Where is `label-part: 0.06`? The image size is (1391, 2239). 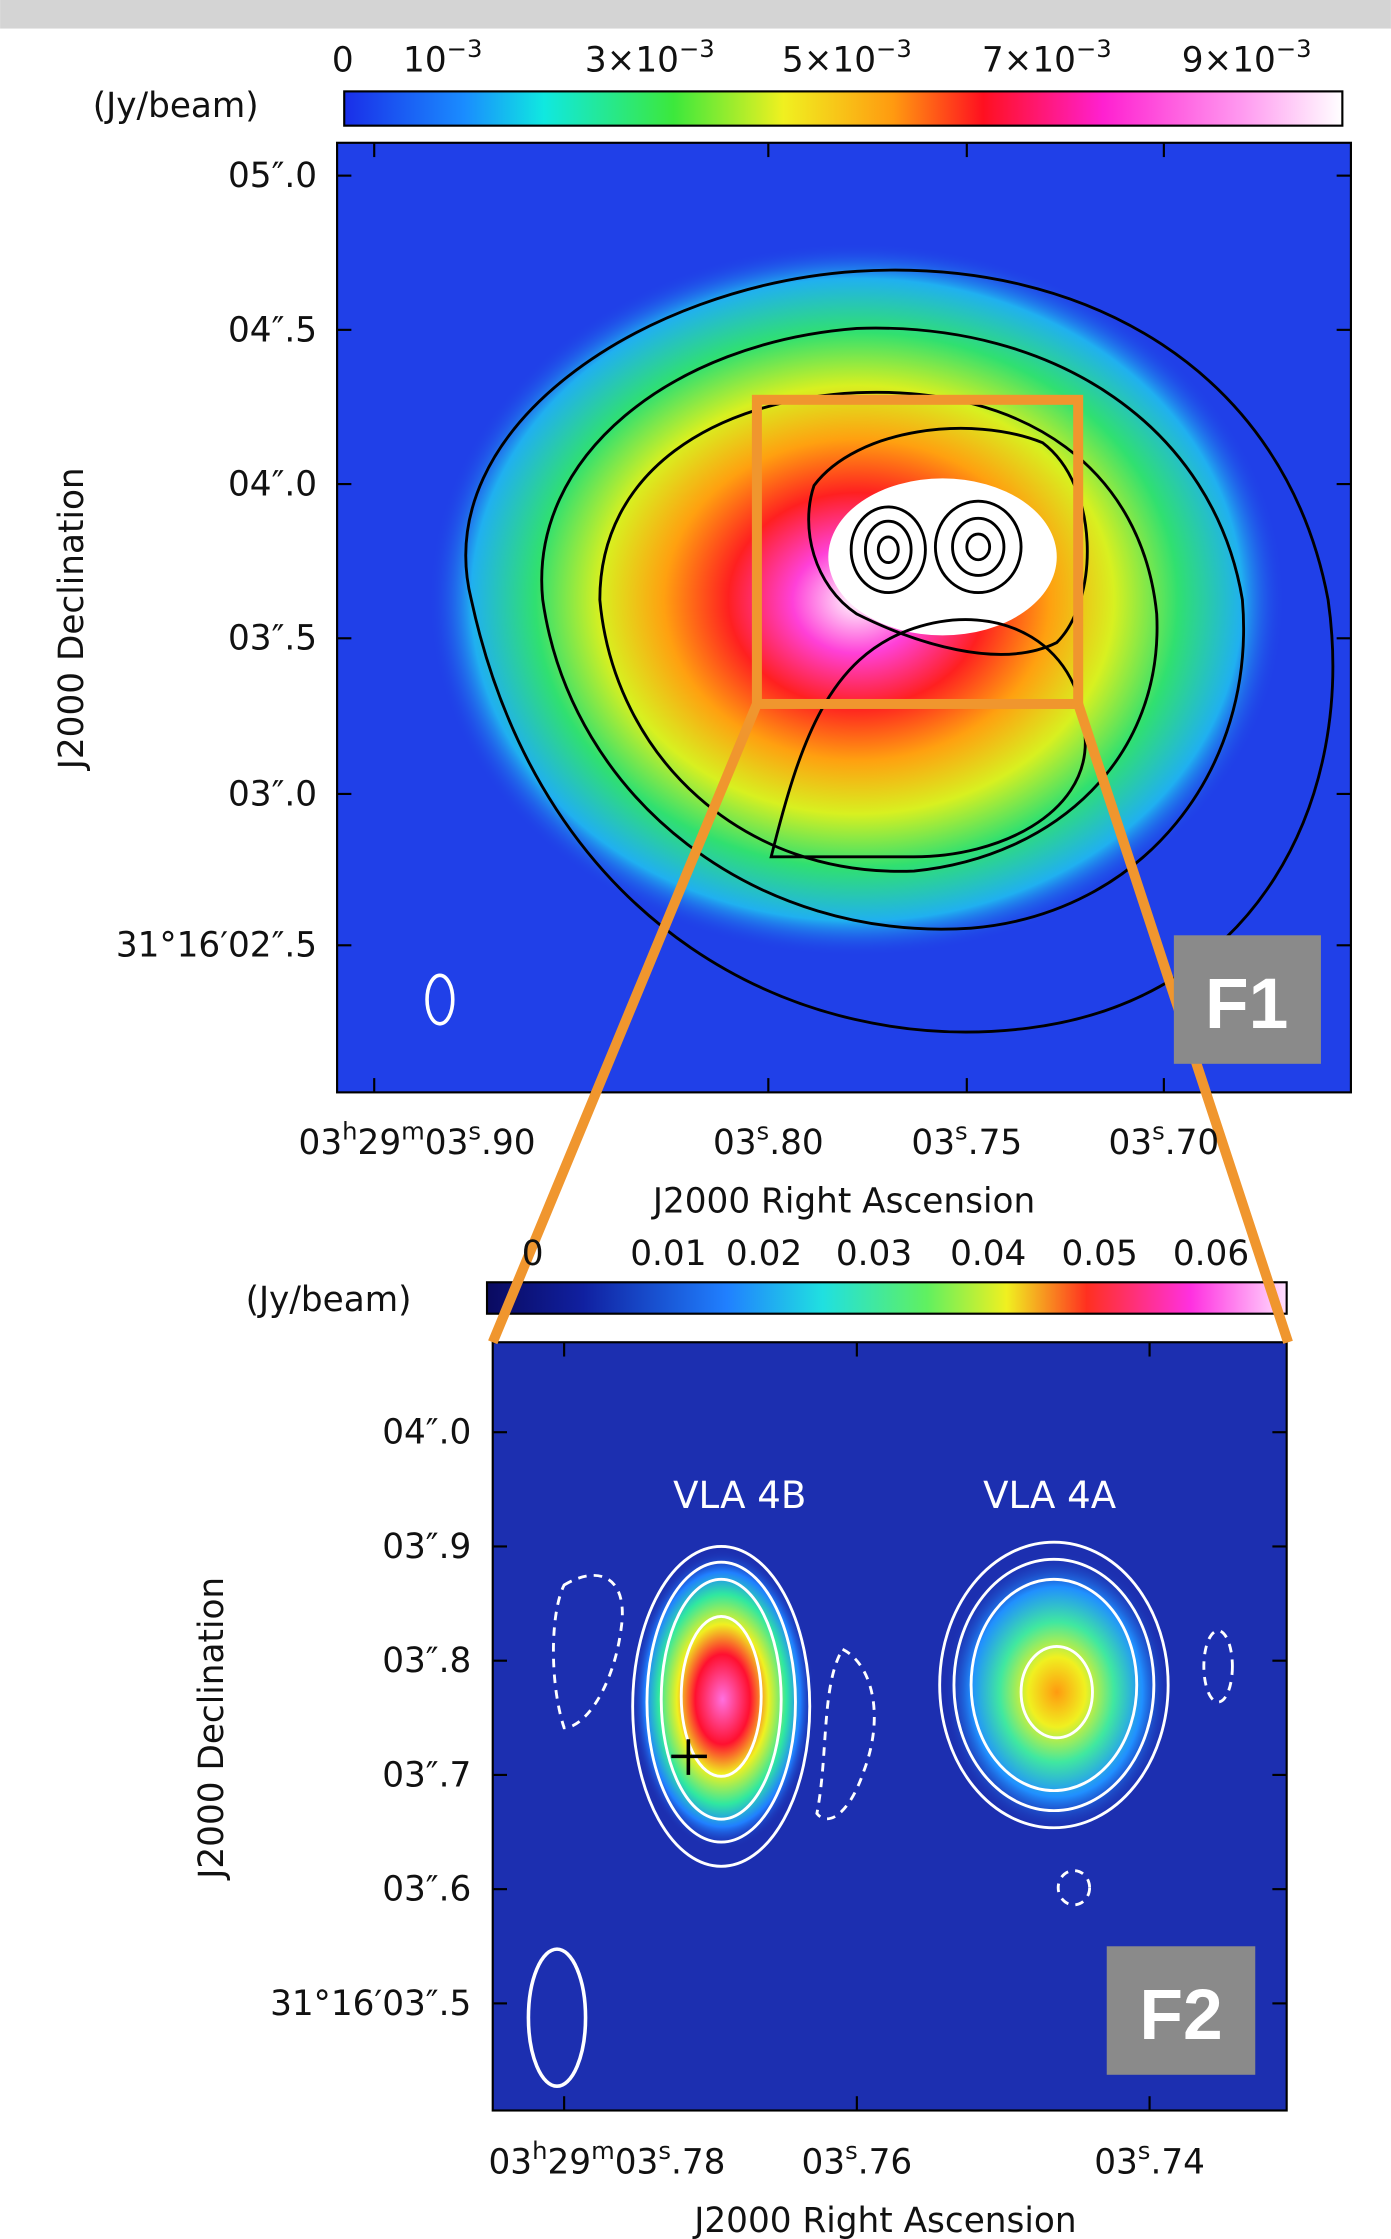
label-part: 0.06 is located at coordinates (1211, 1254).